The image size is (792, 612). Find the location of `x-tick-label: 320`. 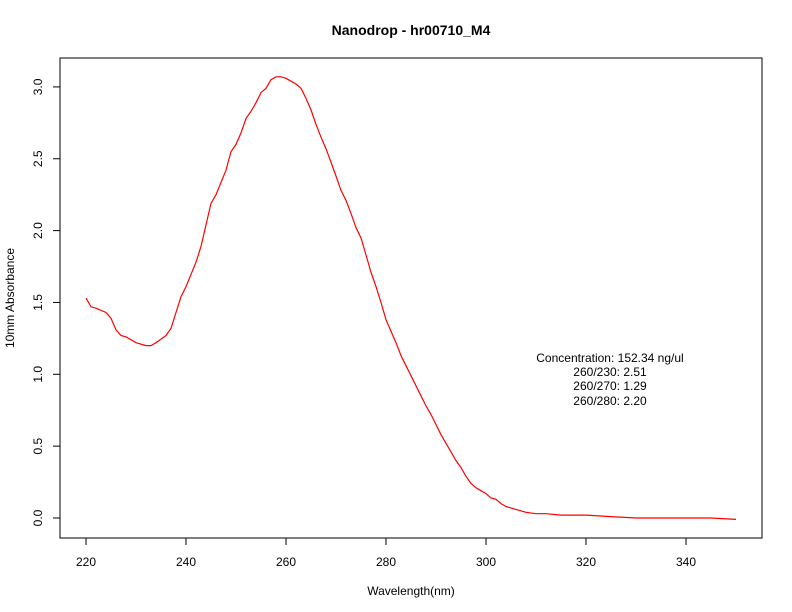

x-tick-label: 320 is located at coordinates (586, 562).